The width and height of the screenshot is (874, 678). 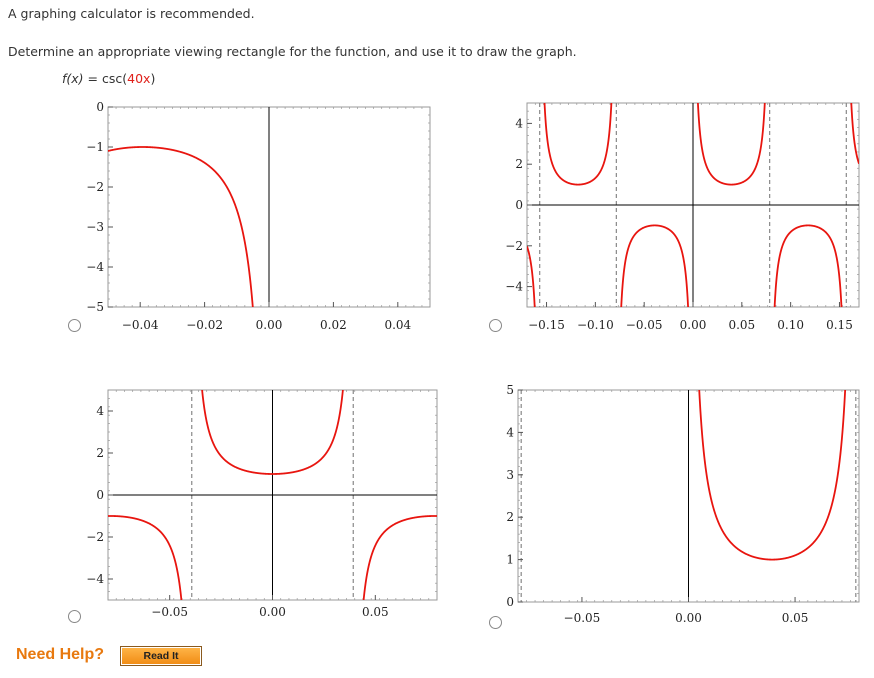 I want to click on read-it-button: Read It, so click(x=161, y=656).